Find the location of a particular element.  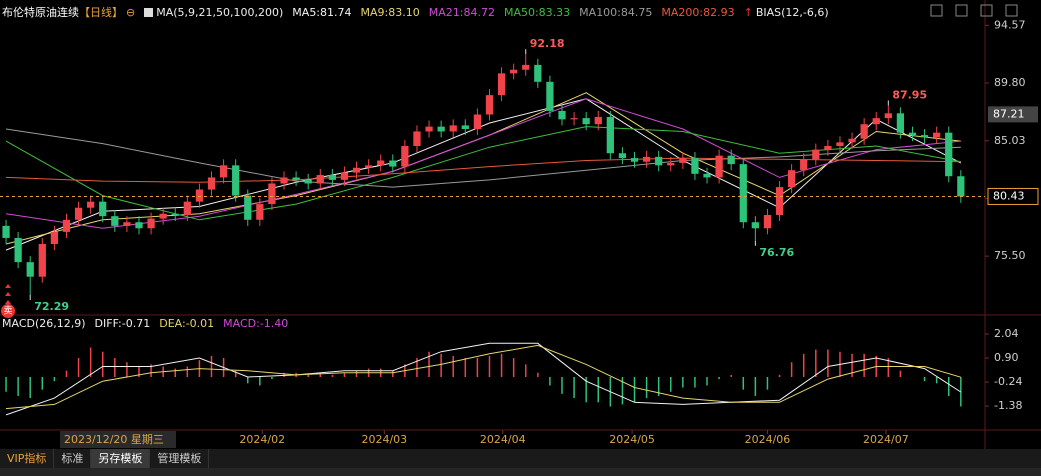

y-tick-label: 94.57 is located at coordinates (1010, 24).